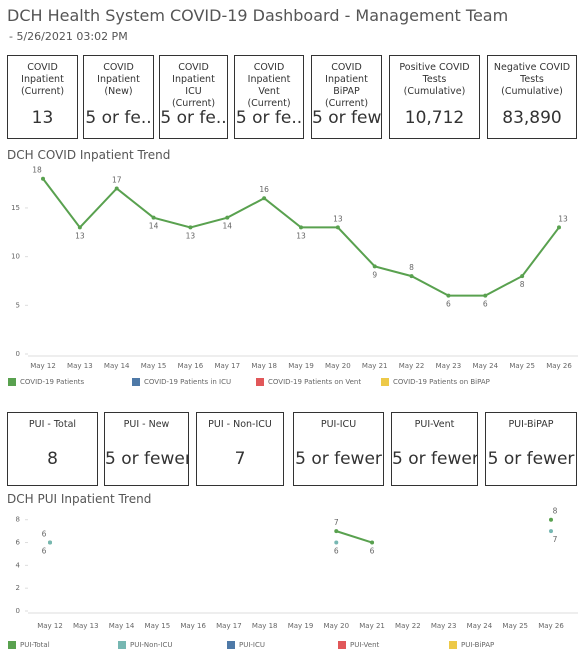 The width and height of the screenshot is (584, 664). What do you see at coordinates (338, 424) in the screenshot?
I see `kpi-label: PUI-ICU` at bounding box center [338, 424].